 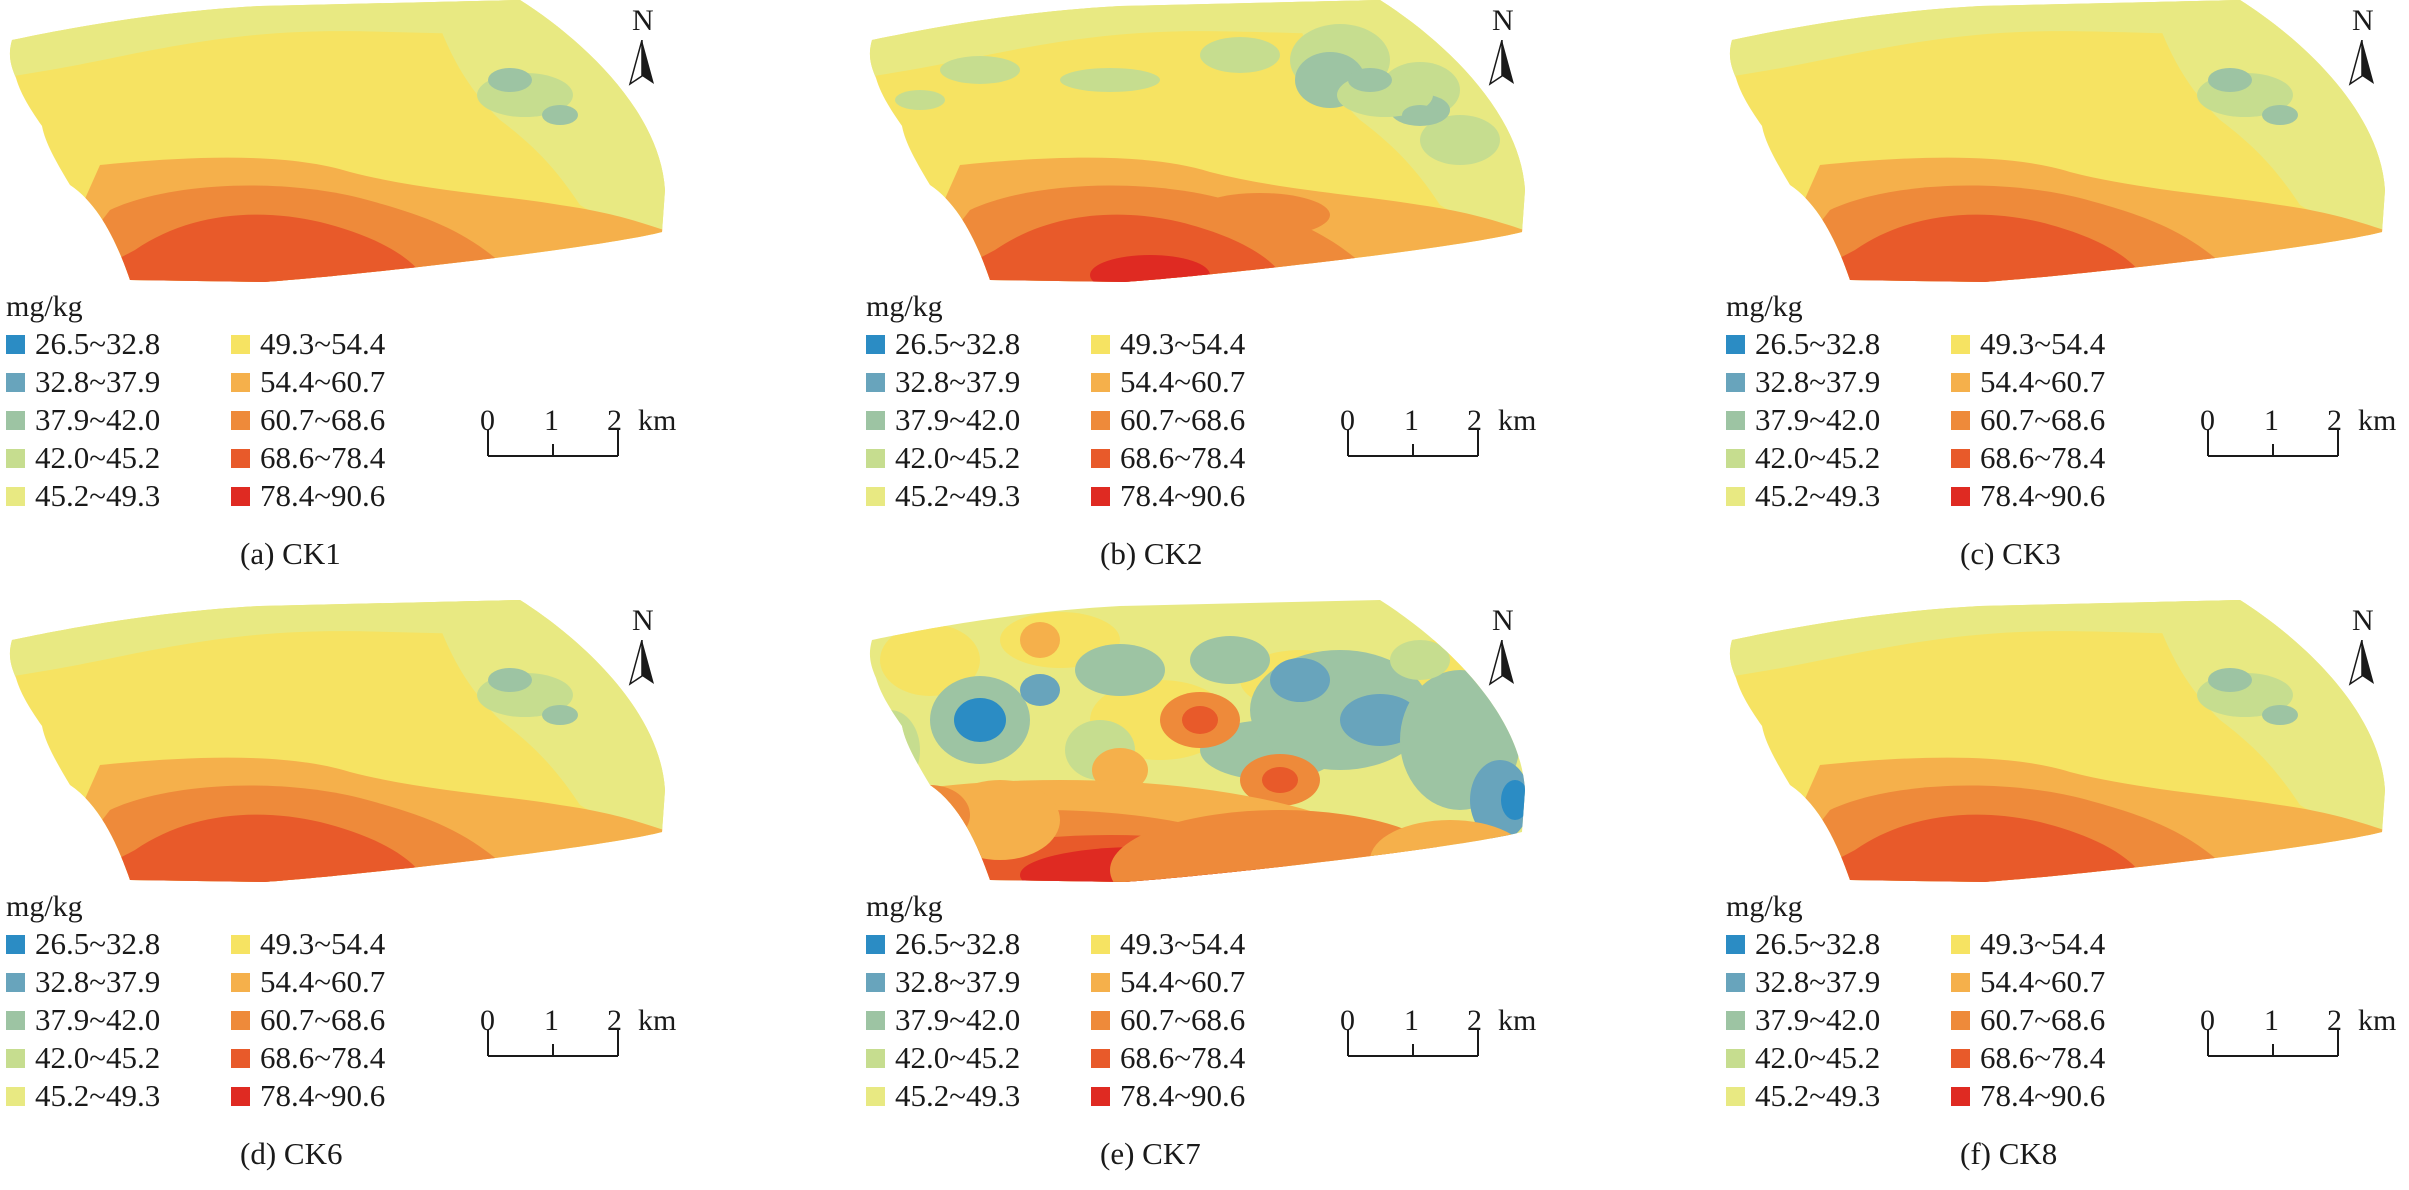 I want to click on map-f, so click(x=2057, y=741).